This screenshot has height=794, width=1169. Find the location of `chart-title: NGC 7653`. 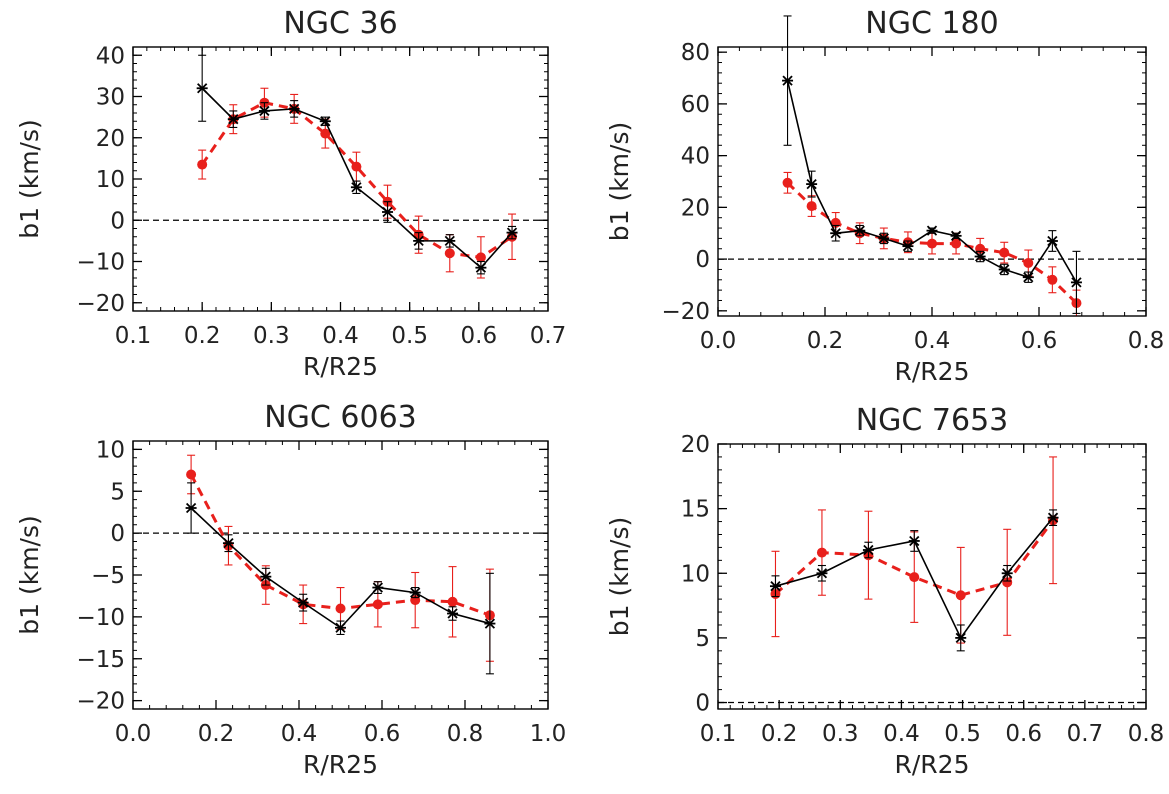

chart-title: NGC 7653 is located at coordinates (932, 420).